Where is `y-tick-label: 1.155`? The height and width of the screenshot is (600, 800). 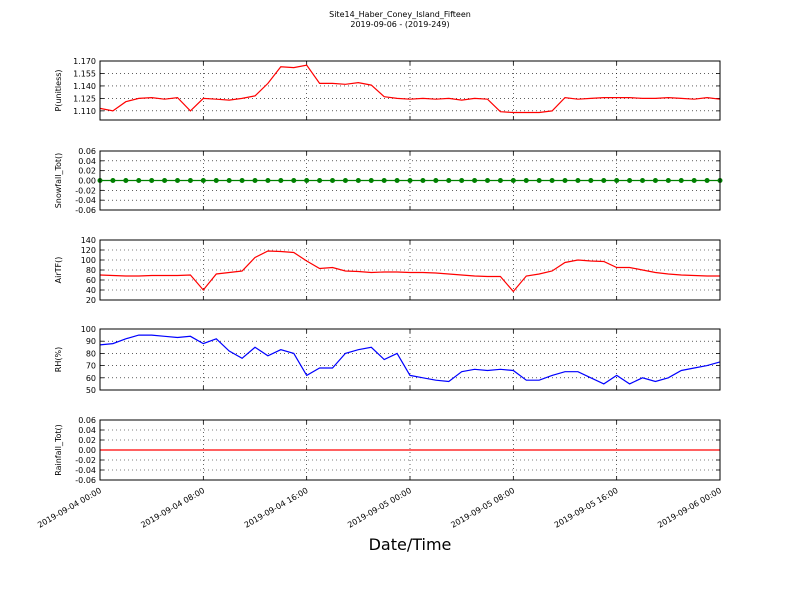 y-tick-label: 1.155 is located at coordinates (84, 73).